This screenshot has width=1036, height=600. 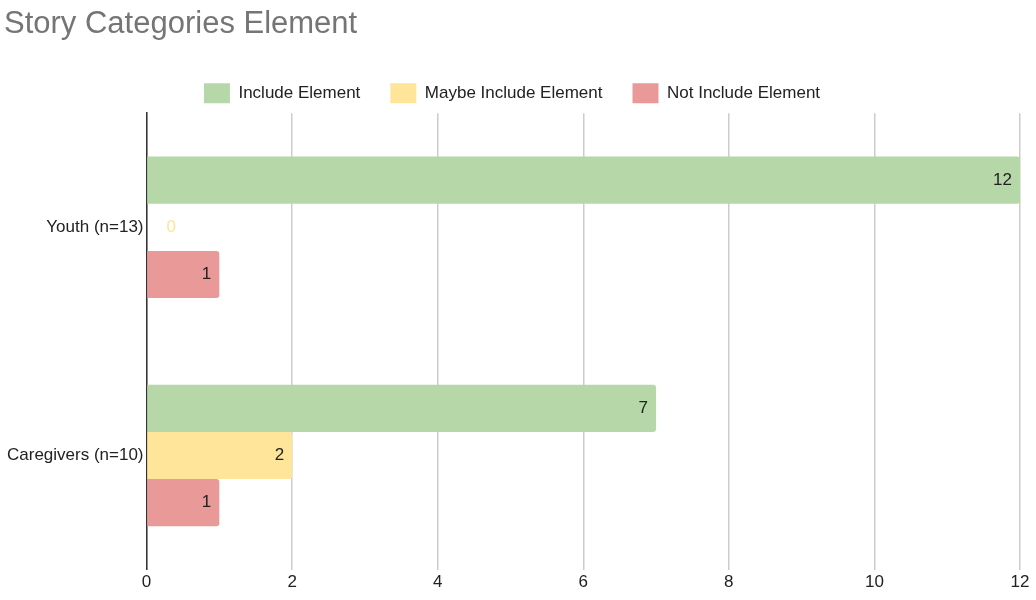 I want to click on x-tick-label: 2, so click(x=292, y=582).